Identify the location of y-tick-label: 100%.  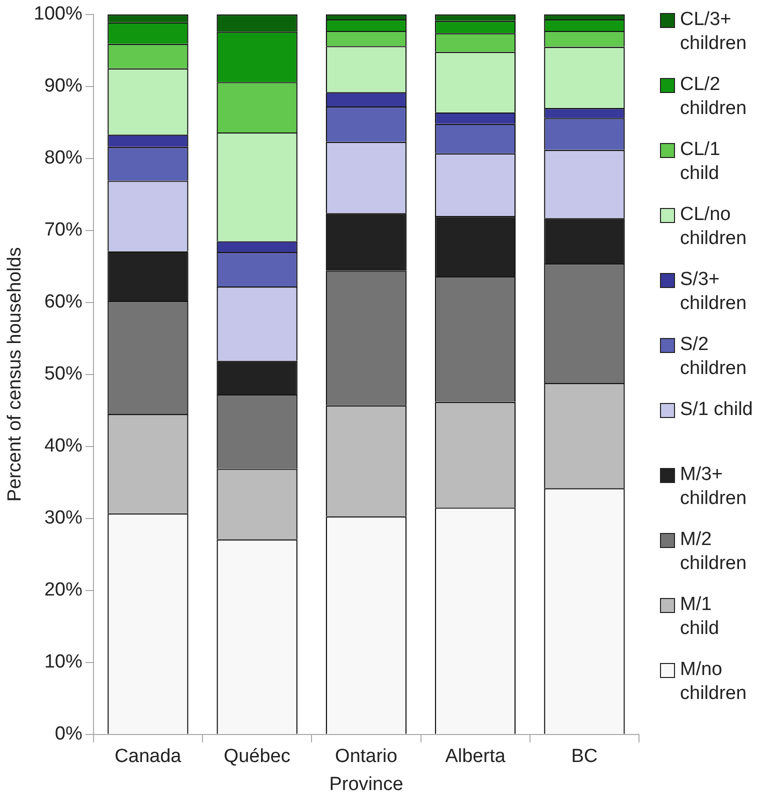
(58, 14).